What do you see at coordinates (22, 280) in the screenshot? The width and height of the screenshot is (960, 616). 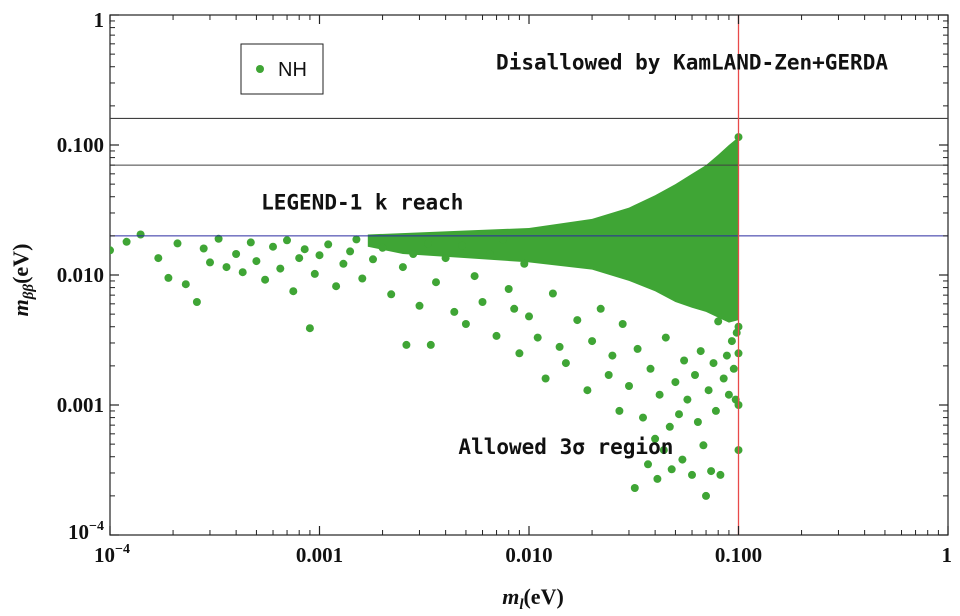 I see `y-axis-label: mββ(eV)` at bounding box center [22, 280].